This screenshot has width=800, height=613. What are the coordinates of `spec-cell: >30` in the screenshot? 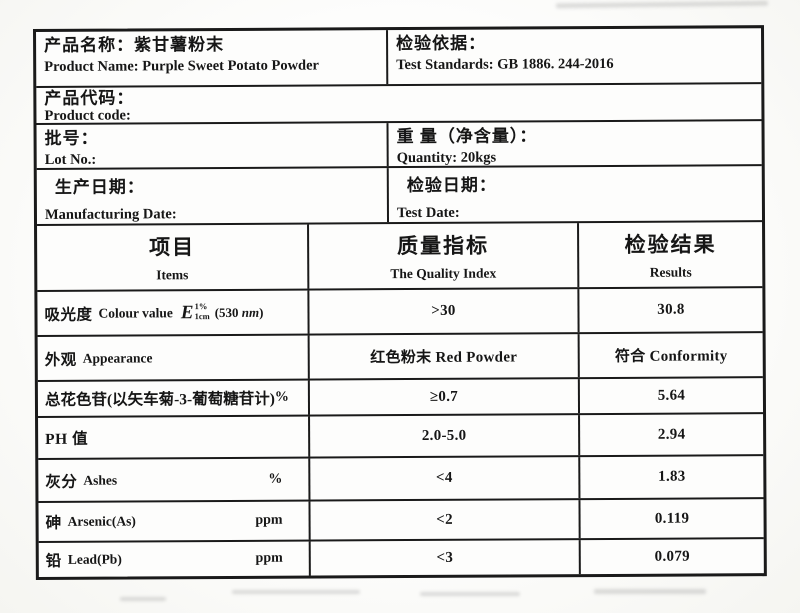 It's located at (444, 311).